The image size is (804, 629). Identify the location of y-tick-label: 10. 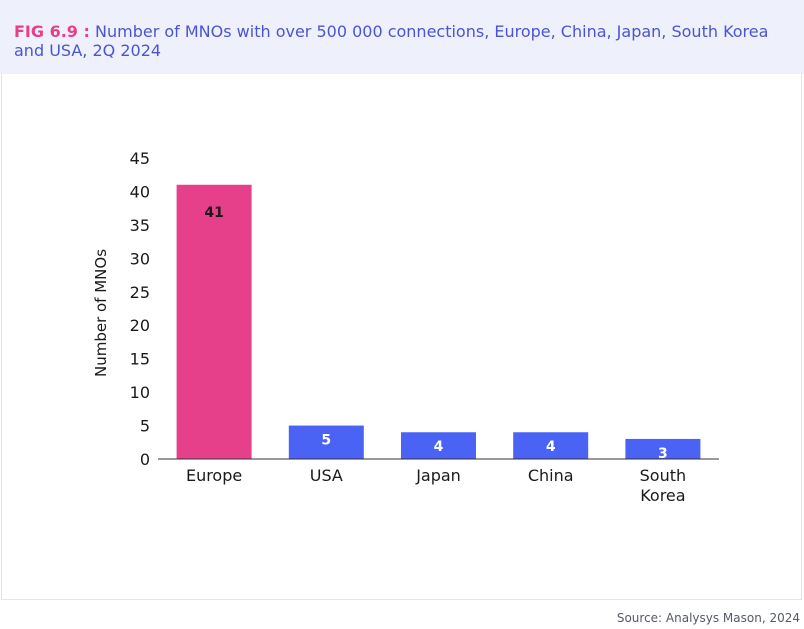
(140, 392).